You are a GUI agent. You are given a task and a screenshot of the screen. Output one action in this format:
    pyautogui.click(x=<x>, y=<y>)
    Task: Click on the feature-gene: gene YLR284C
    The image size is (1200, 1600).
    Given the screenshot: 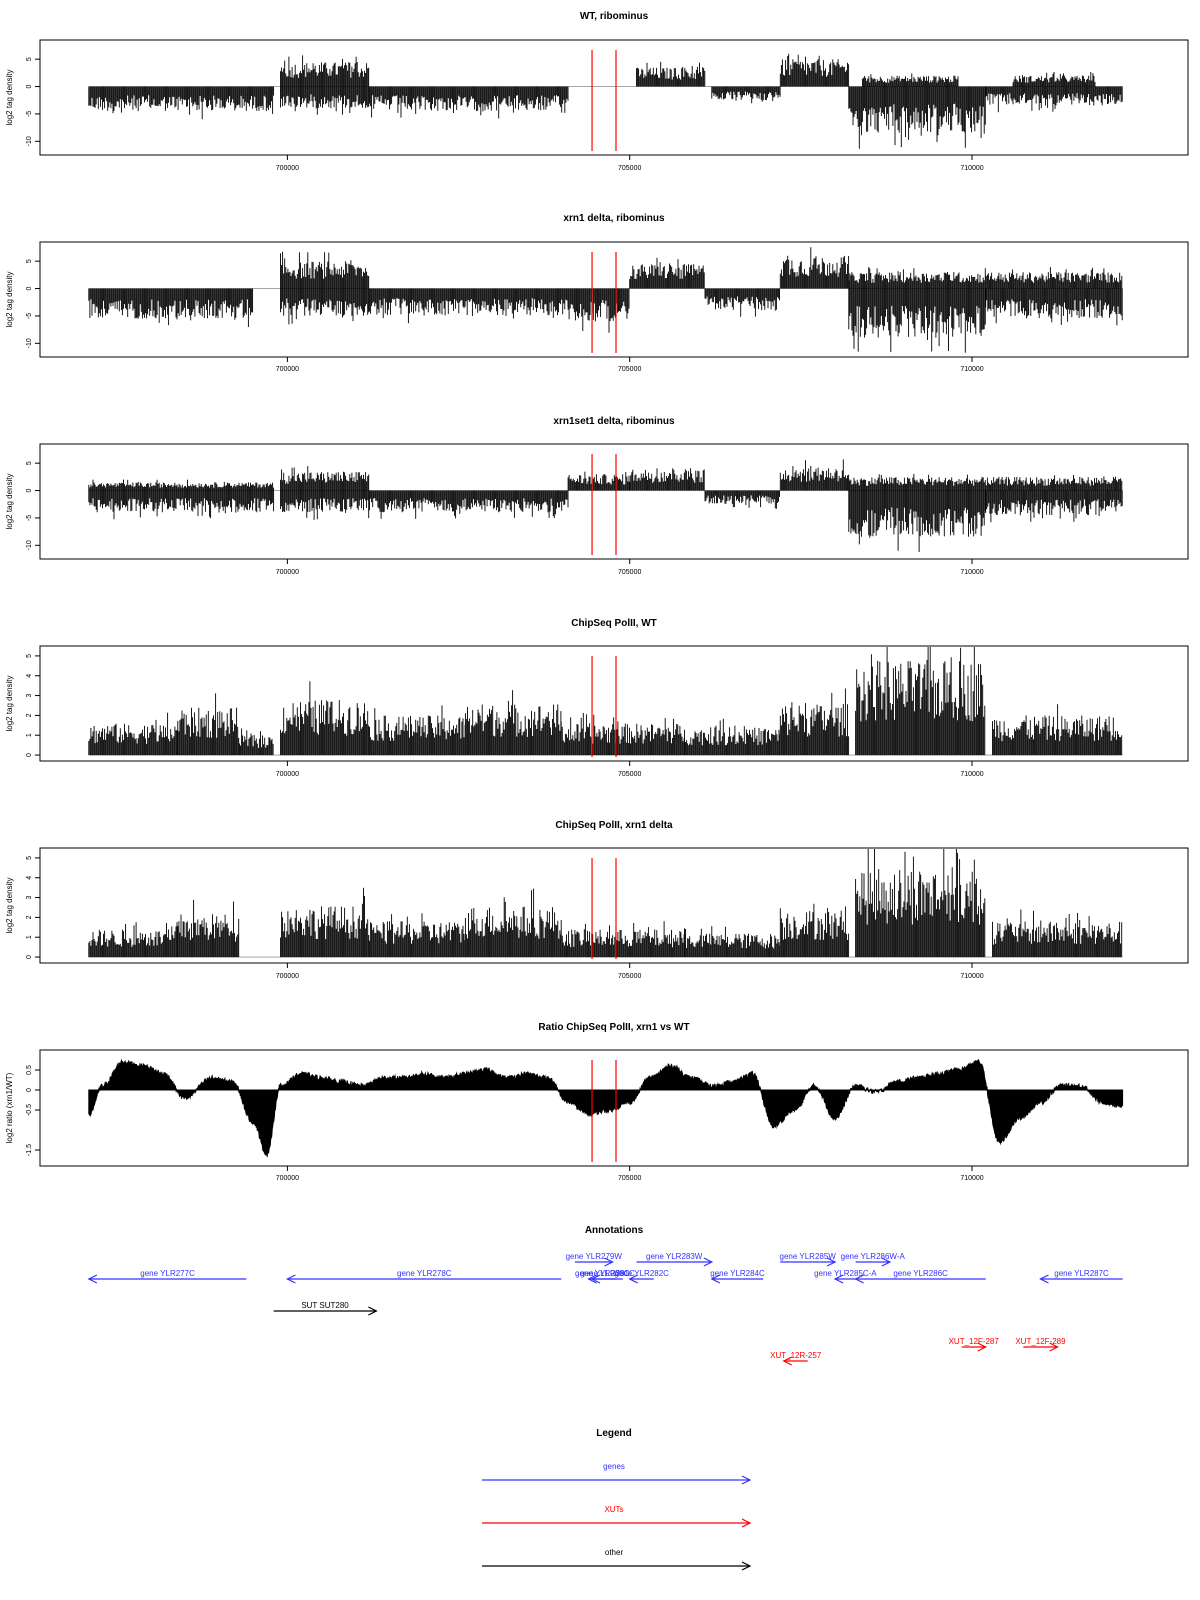 What is the action you would take?
    pyautogui.click(x=737, y=1276)
    